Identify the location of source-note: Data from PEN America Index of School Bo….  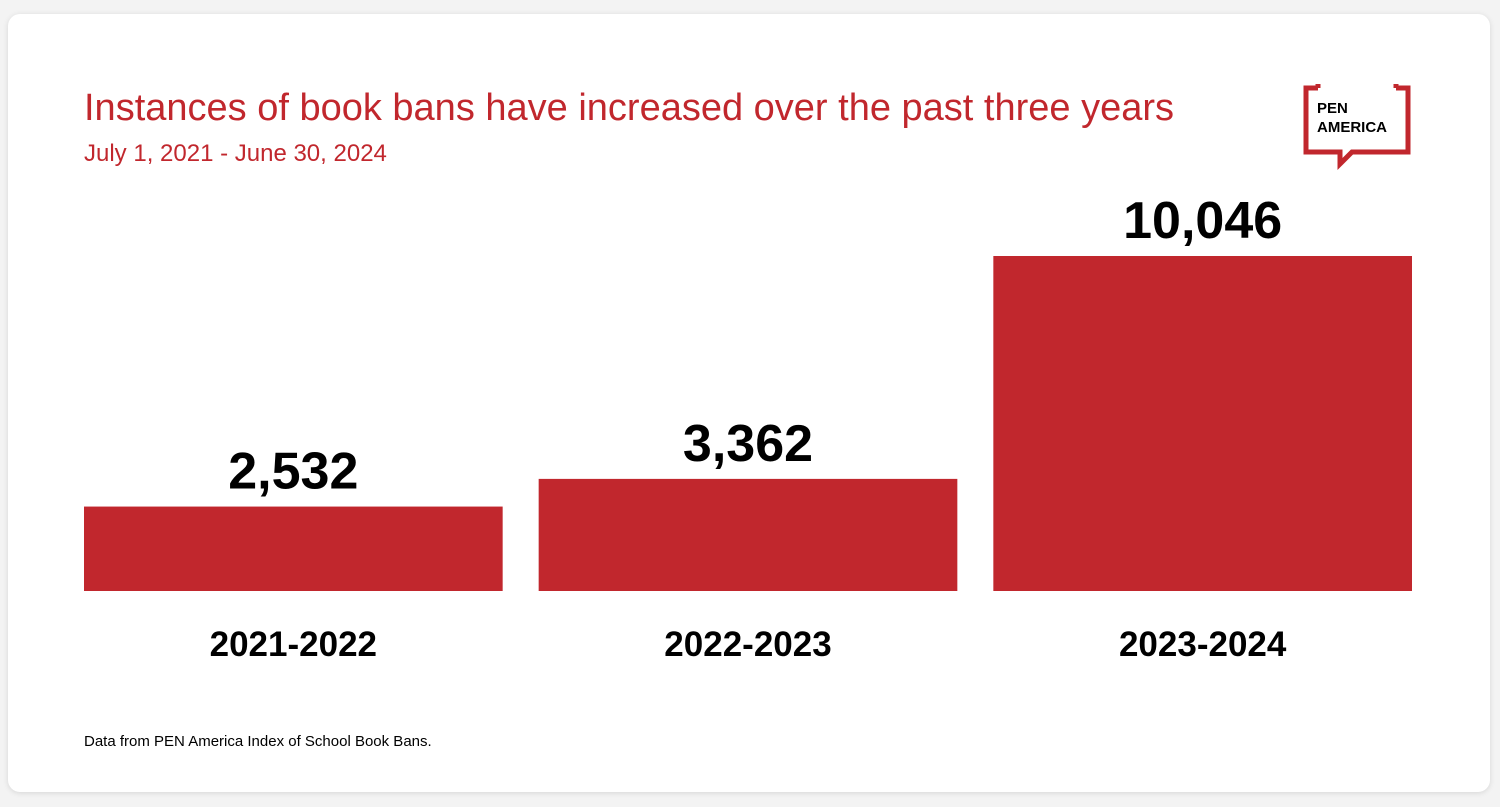
(258, 741).